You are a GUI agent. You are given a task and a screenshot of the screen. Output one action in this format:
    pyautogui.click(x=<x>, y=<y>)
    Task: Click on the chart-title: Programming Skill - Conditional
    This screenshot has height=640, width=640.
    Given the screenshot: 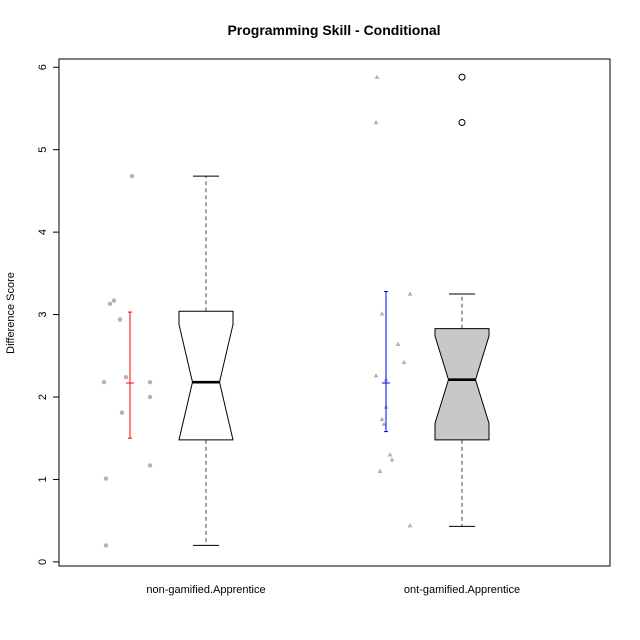 What is the action you would take?
    pyautogui.click(x=333, y=30)
    